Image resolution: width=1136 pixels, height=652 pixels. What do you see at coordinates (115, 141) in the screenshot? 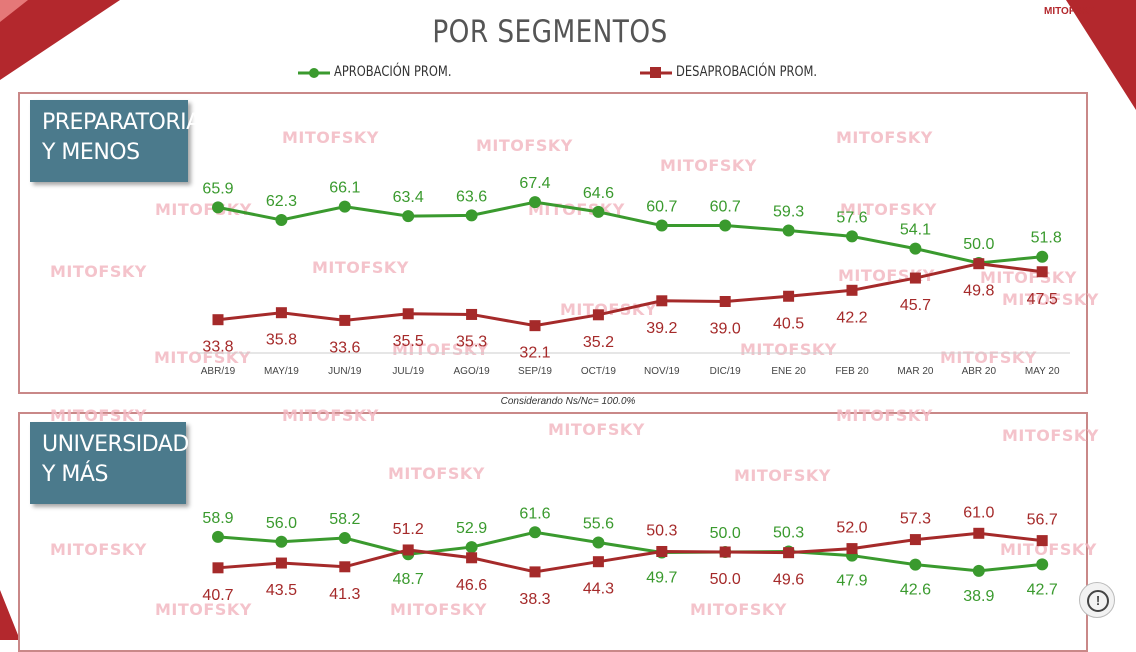
I see `segment-label-preparatoria: PREPARATORIA Y MENOS` at bounding box center [115, 141].